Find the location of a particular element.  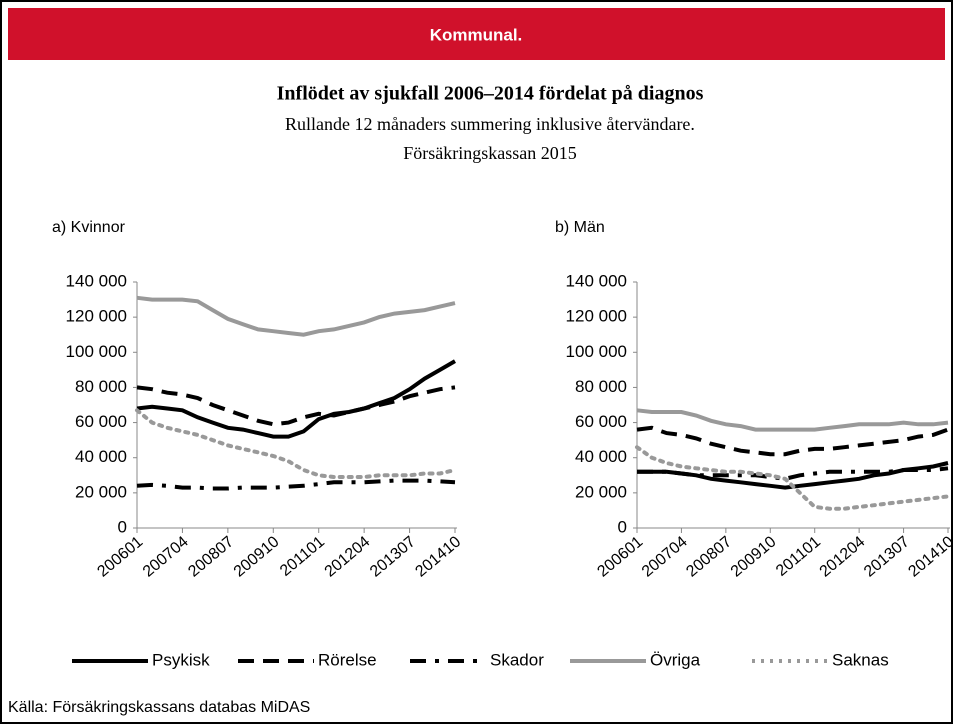

legend-label: Saknas is located at coordinates (860, 659).